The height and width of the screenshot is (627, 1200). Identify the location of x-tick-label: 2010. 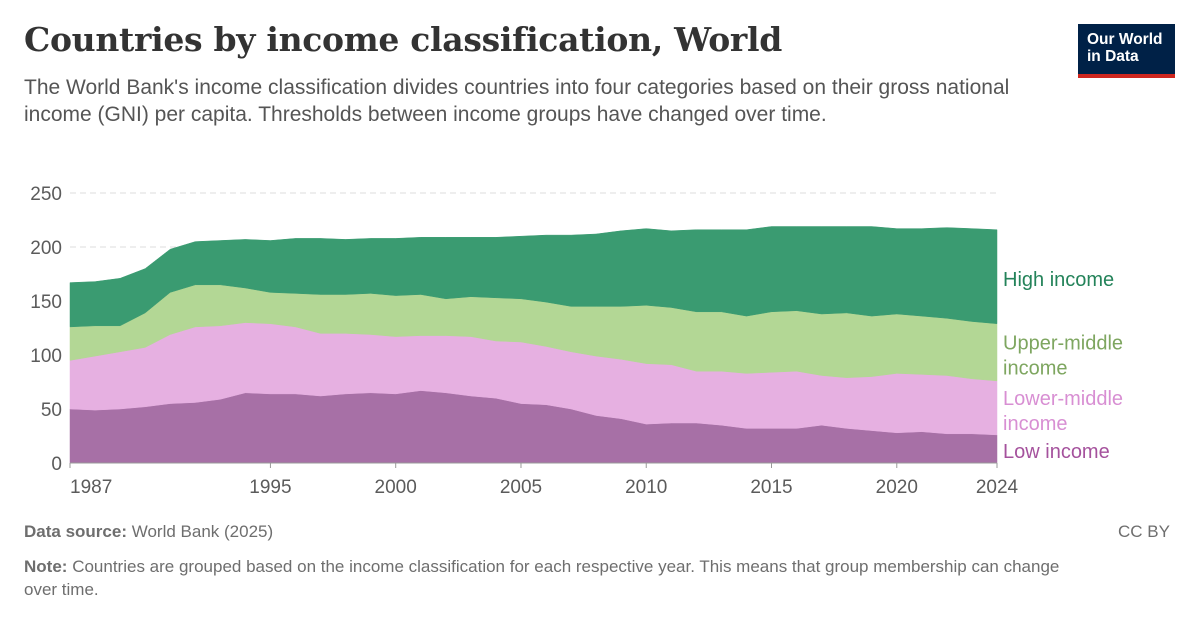
(646, 487).